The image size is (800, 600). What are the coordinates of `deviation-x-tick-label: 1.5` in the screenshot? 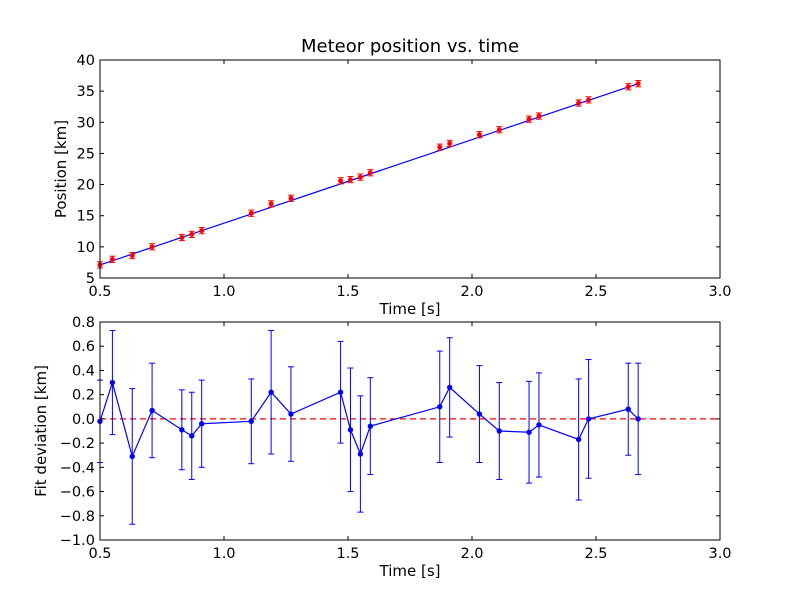 It's located at (347, 554).